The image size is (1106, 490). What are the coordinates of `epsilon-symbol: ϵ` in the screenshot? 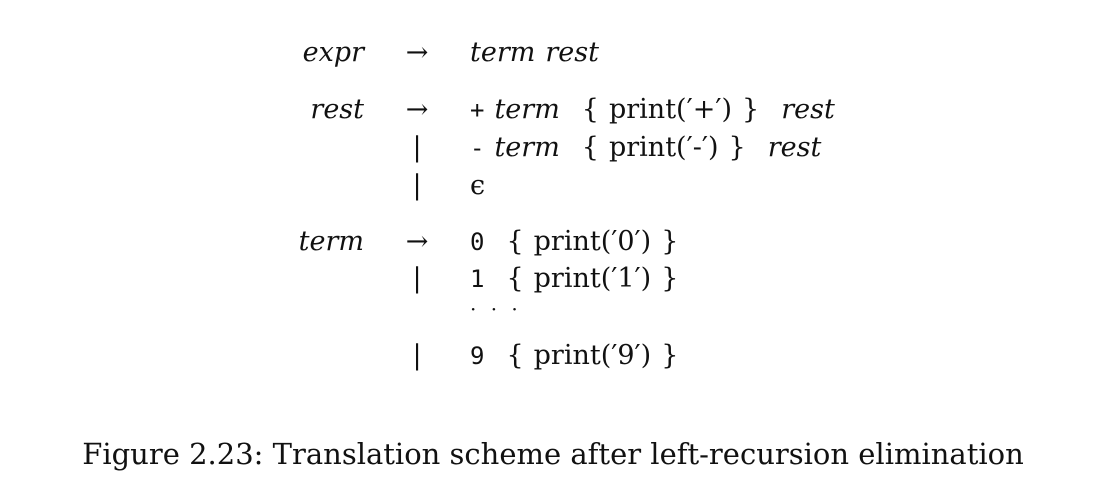 It's located at (478, 185).